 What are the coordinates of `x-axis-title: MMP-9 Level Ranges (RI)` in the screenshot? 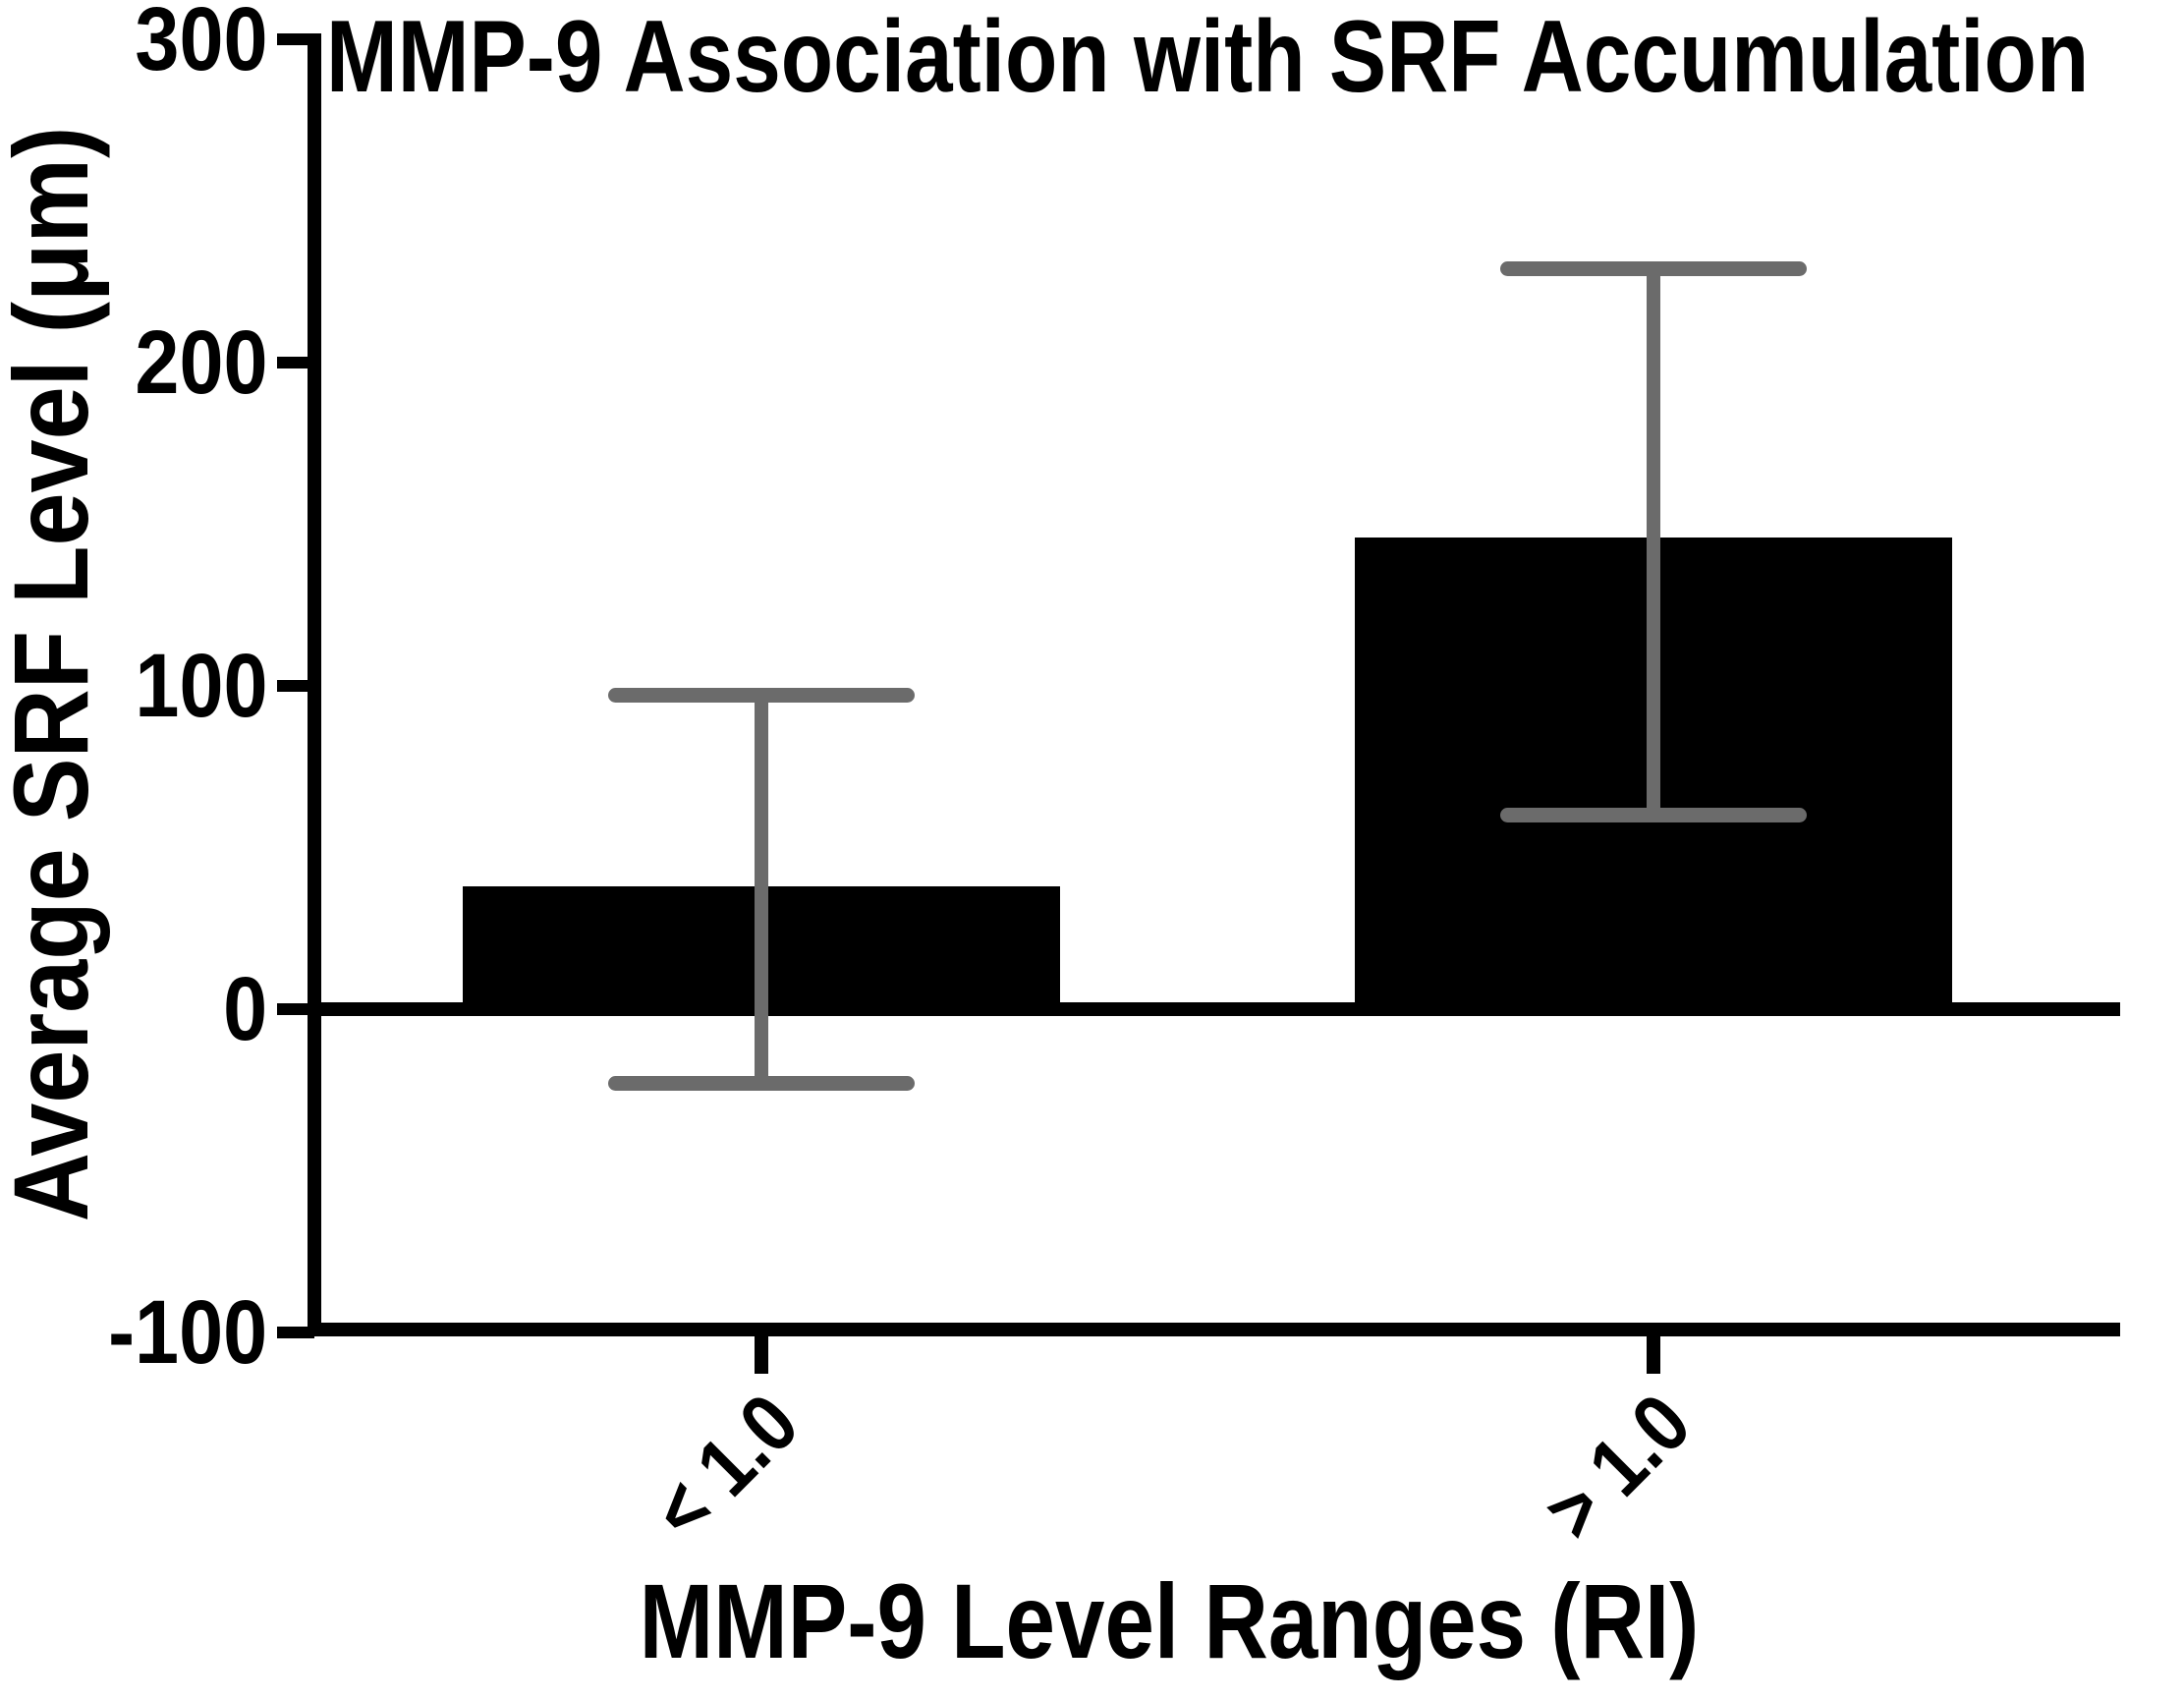 It's located at (1169, 1620).